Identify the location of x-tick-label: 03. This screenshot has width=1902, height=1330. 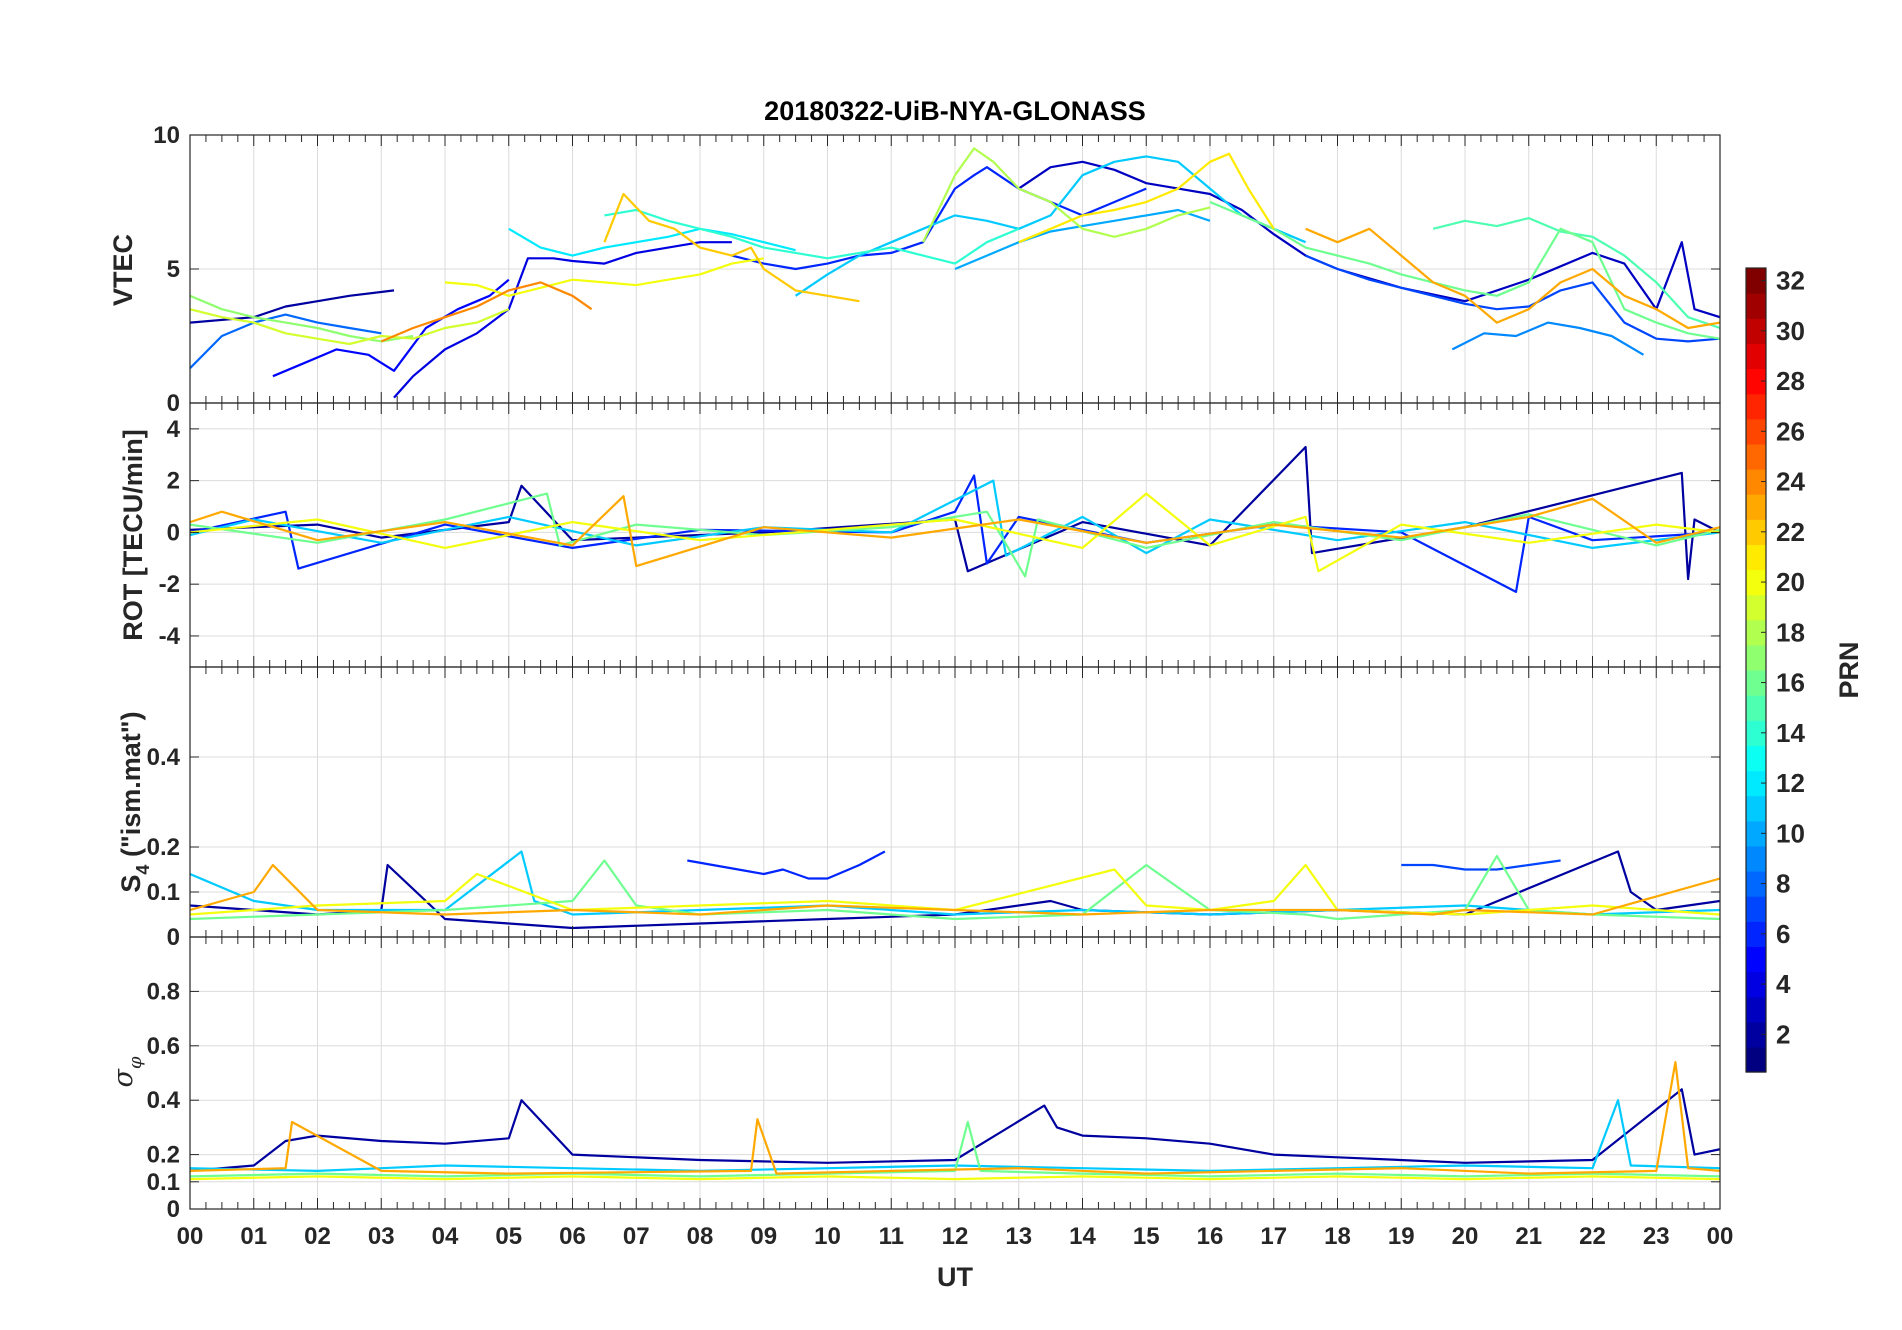
(381, 1236).